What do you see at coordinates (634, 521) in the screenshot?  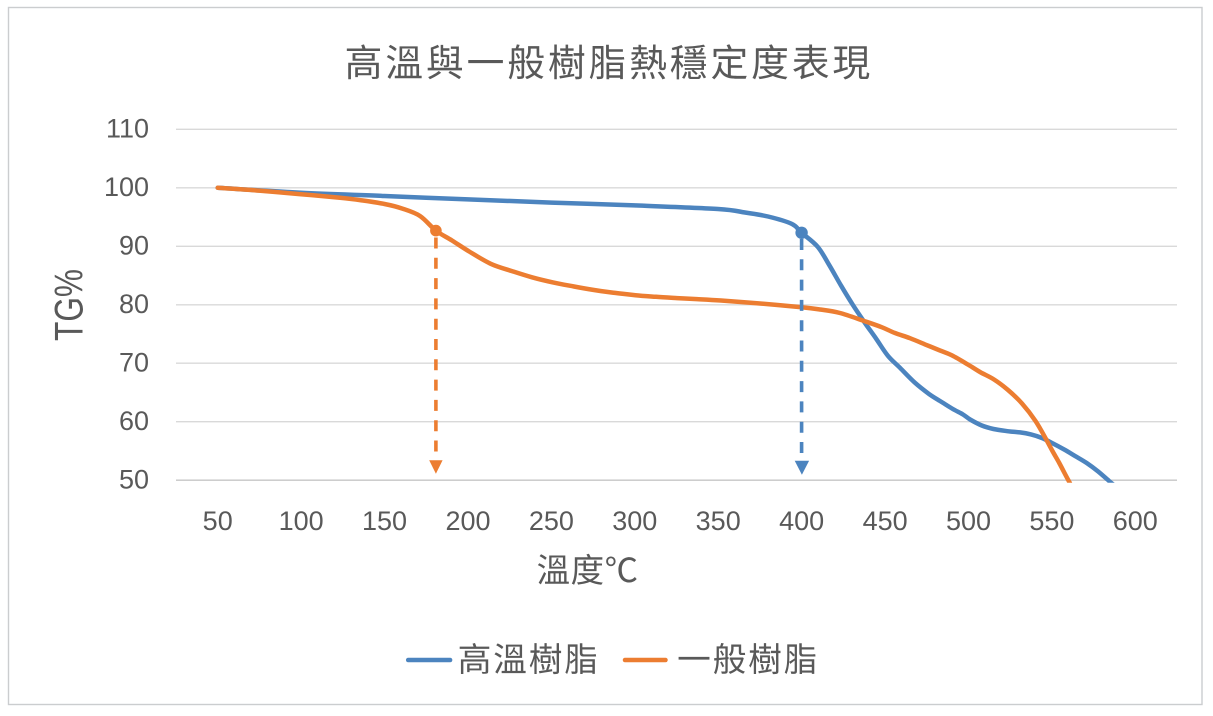 I see `svg-text: 300` at bounding box center [634, 521].